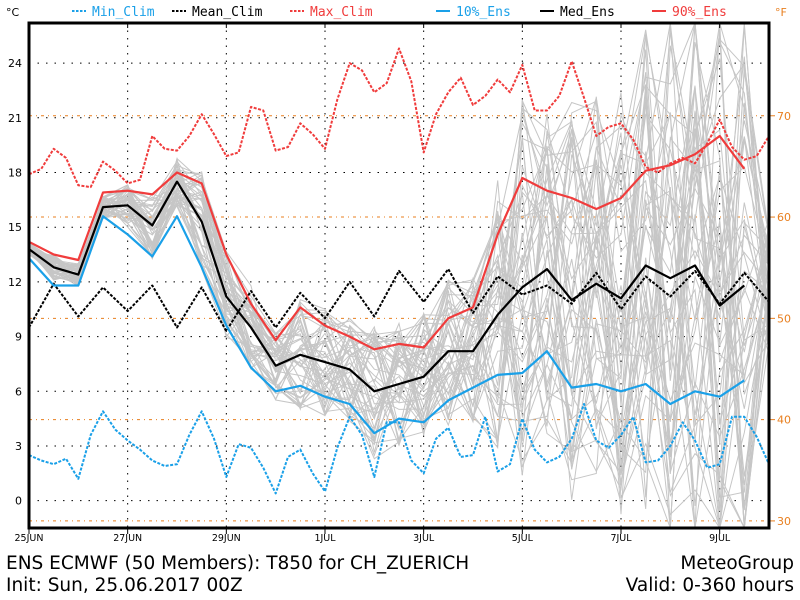 This screenshot has height=600, width=800. I want to click on series-line-mean-clim, so click(399, 300).